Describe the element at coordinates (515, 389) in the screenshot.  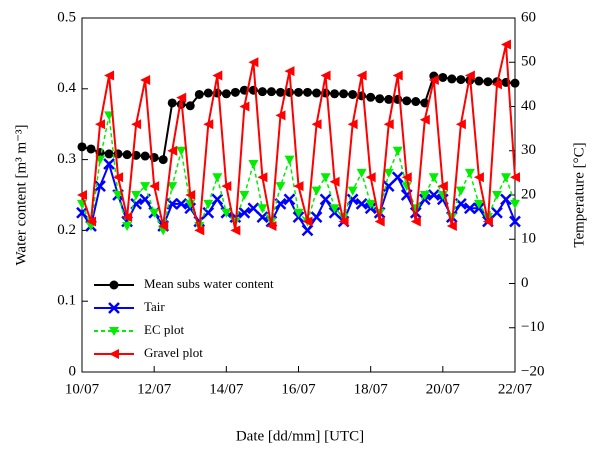
I see `x-tick-label: 22/07` at that location.